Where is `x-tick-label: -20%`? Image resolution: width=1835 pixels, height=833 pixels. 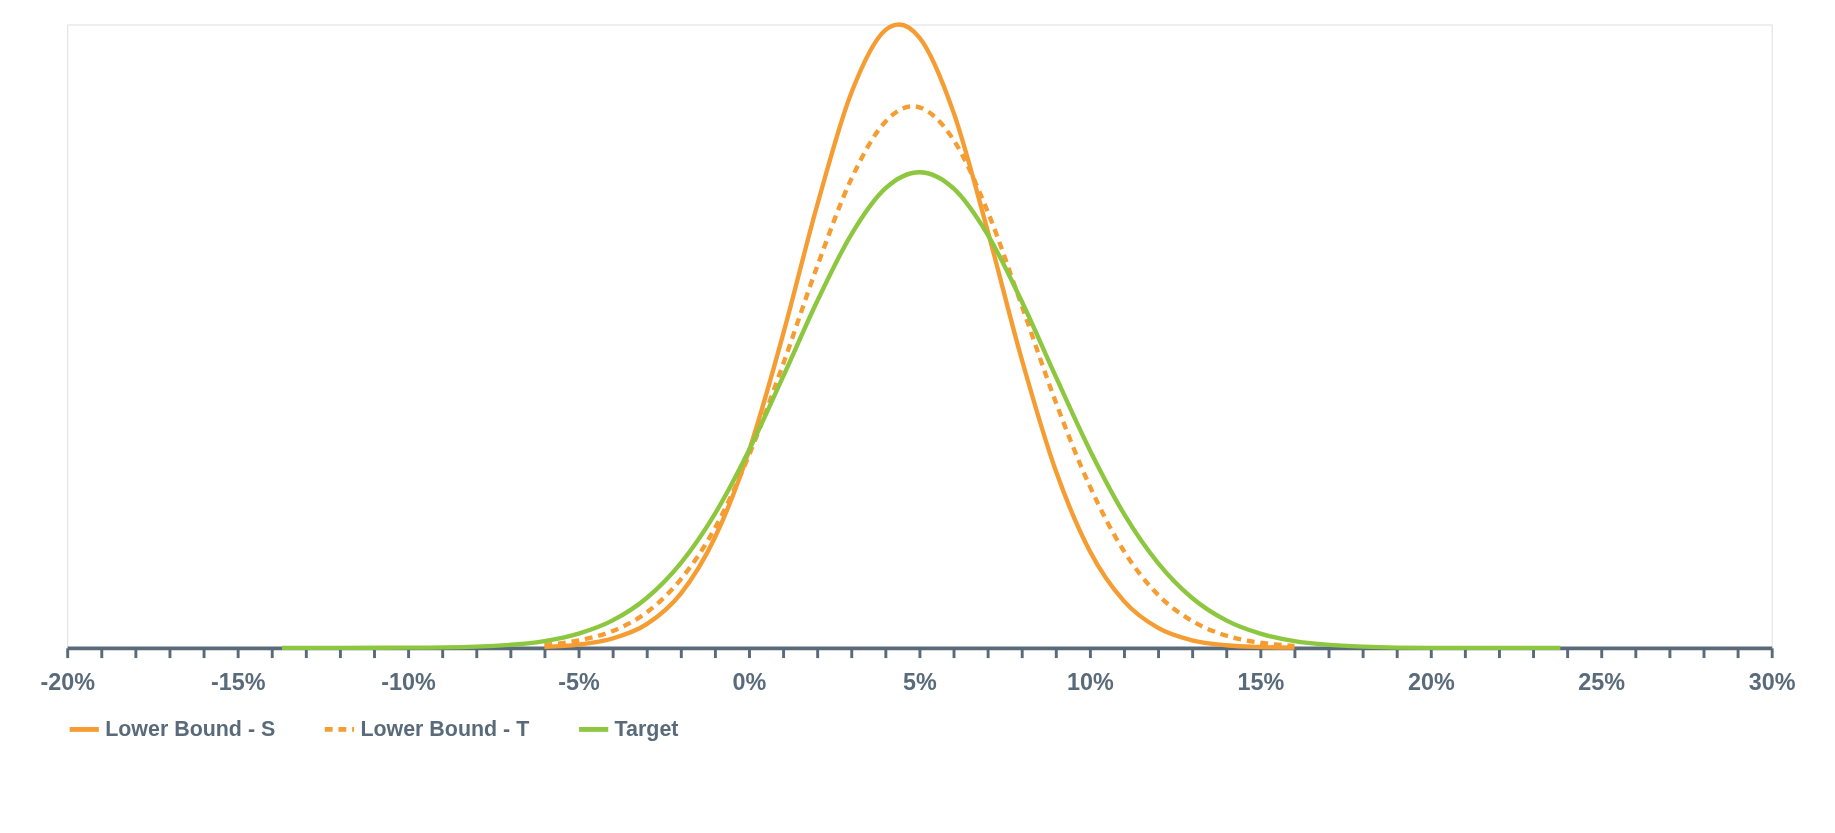 x-tick-label: -20% is located at coordinates (68, 682).